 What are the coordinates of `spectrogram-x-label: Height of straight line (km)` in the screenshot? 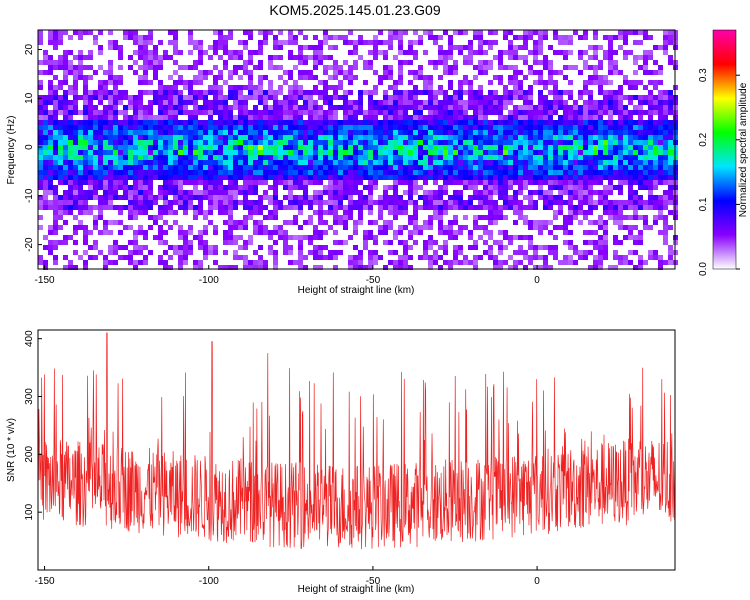 It's located at (356, 290).